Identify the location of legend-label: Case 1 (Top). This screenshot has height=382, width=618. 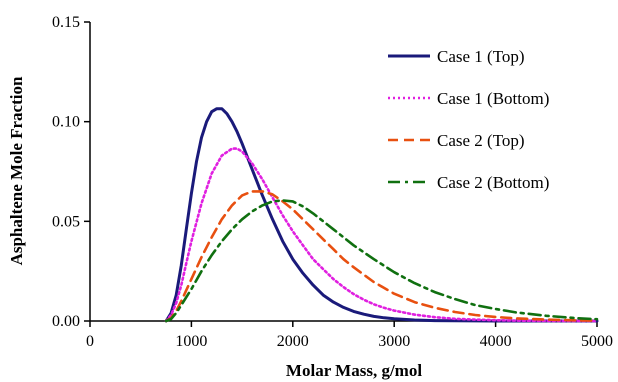
(481, 56).